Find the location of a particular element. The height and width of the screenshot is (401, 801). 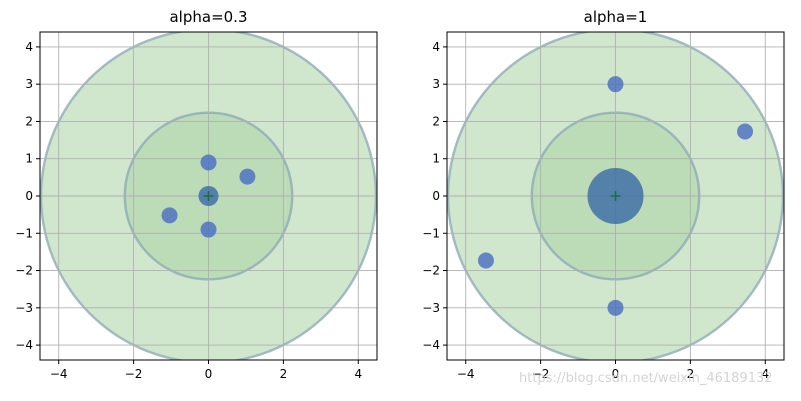

subplot-title: alpha=0.3 is located at coordinates (208, 17).